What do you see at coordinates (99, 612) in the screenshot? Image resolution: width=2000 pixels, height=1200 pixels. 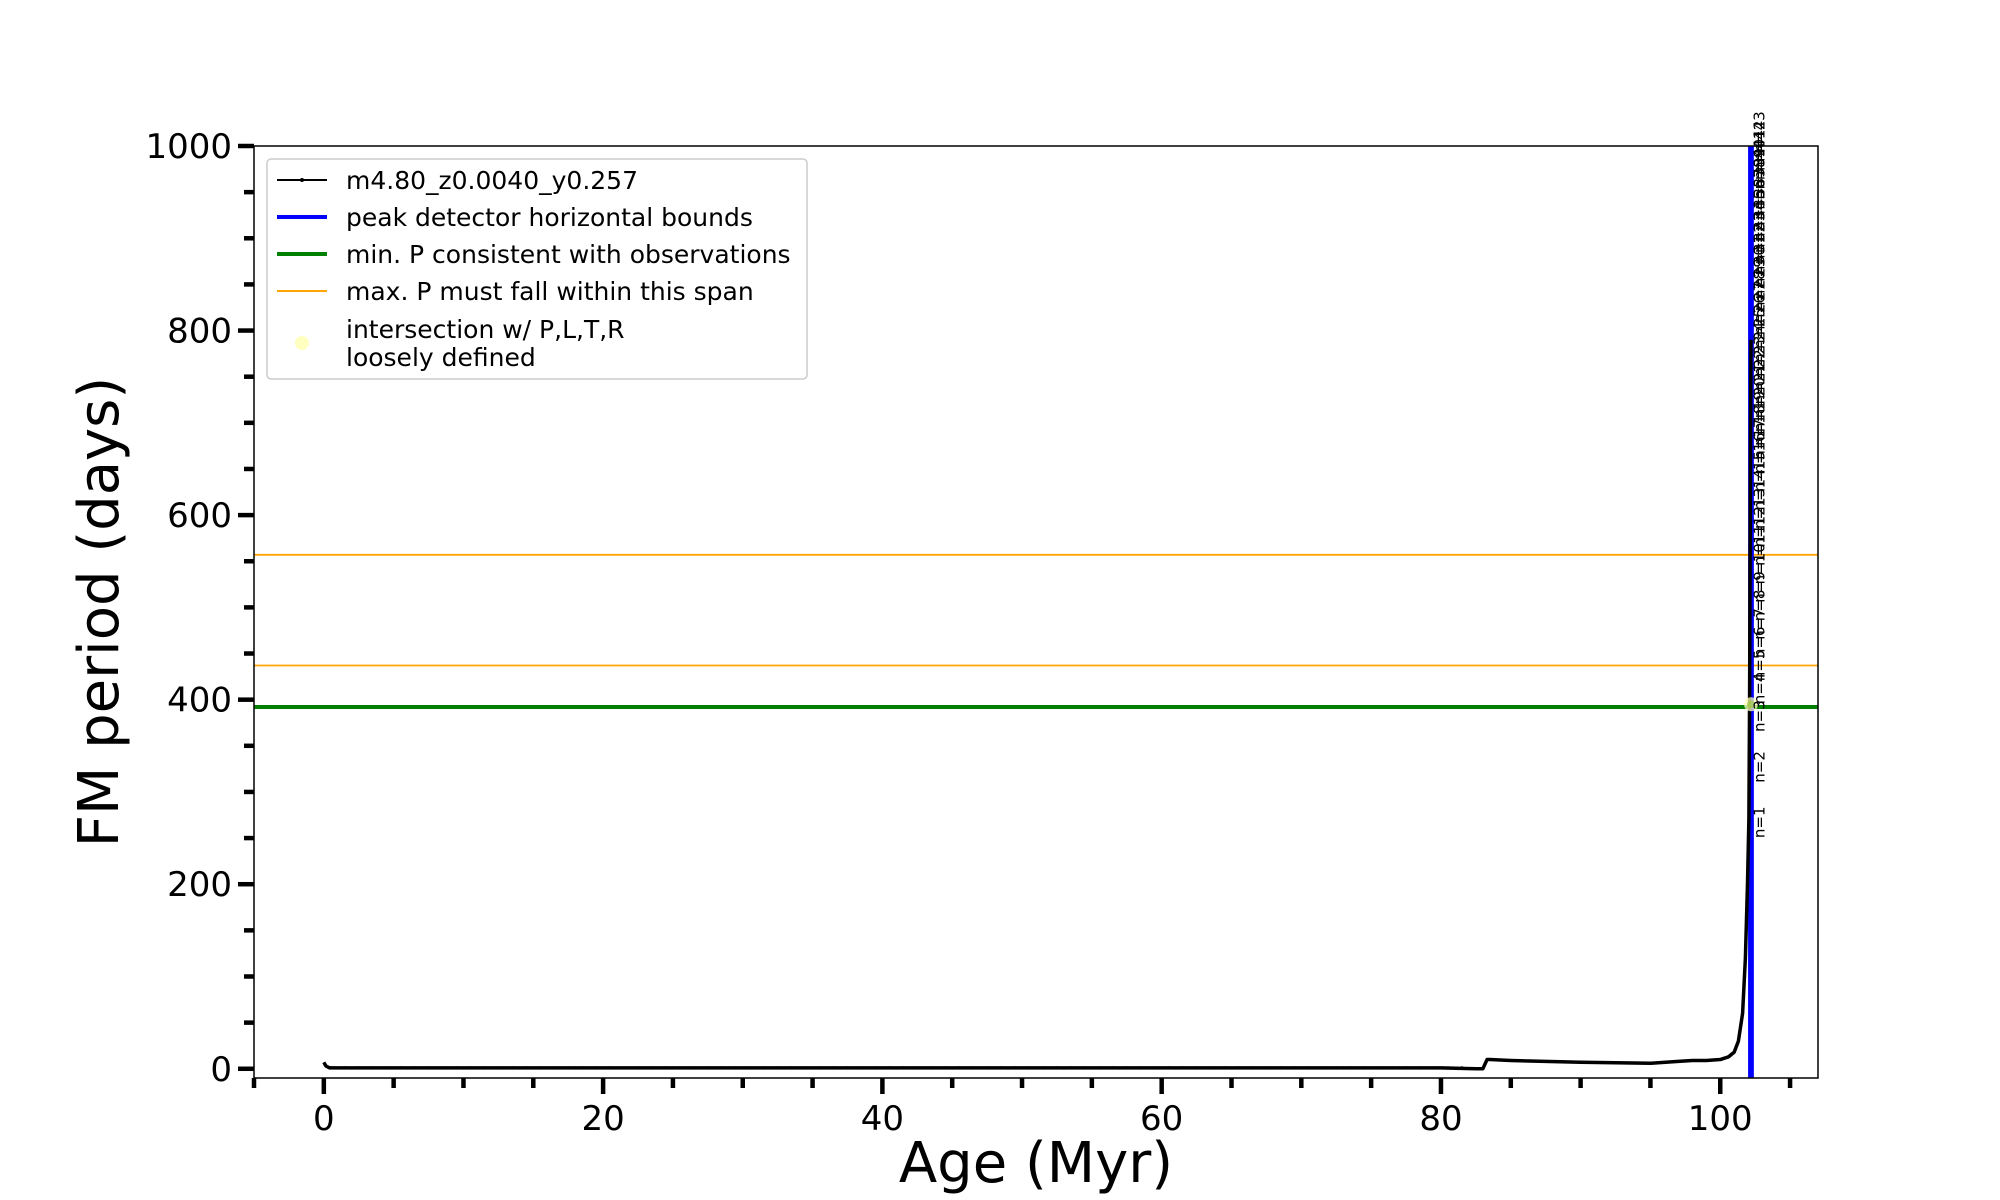 I see `y-axis-title: FM period (days)` at bounding box center [99, 612].